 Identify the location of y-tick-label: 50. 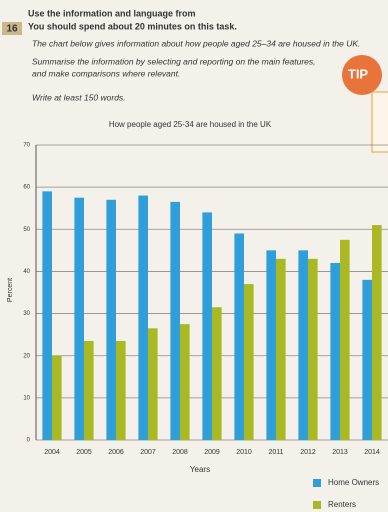
(26, 230).